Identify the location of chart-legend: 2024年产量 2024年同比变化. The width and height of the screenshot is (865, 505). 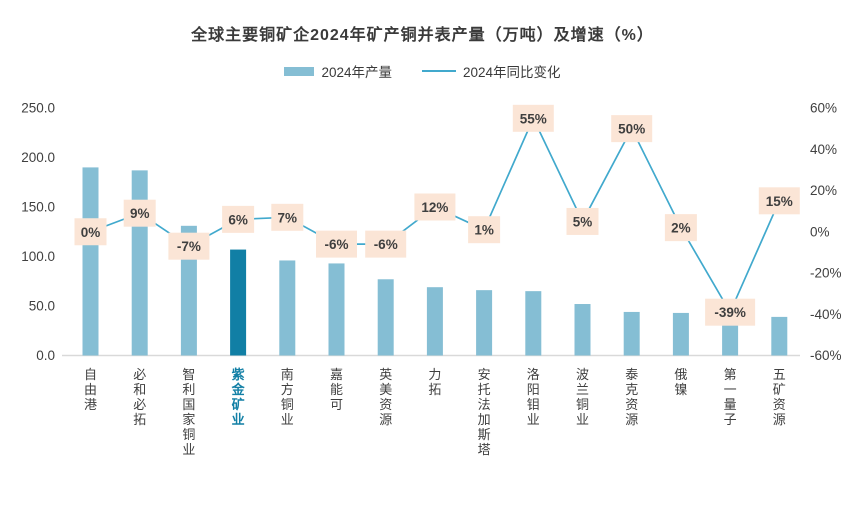
(422, 71).